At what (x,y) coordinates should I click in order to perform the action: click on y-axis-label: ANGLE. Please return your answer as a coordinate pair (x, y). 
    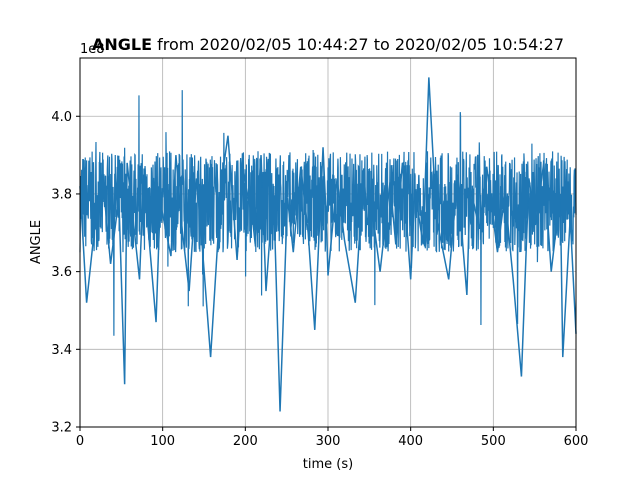
    Looking at the image, I should click on (36, 242).